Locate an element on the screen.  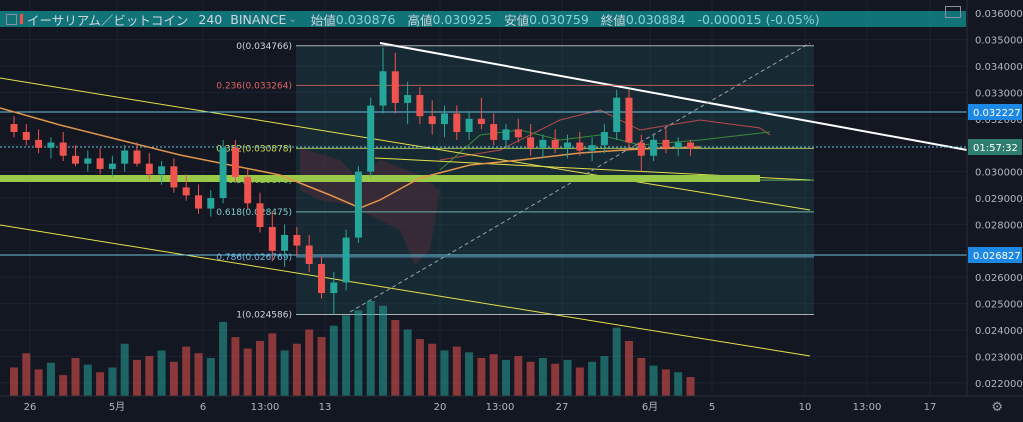
chevron-down-icon: ⌄ is located at coordinates (292, 19).